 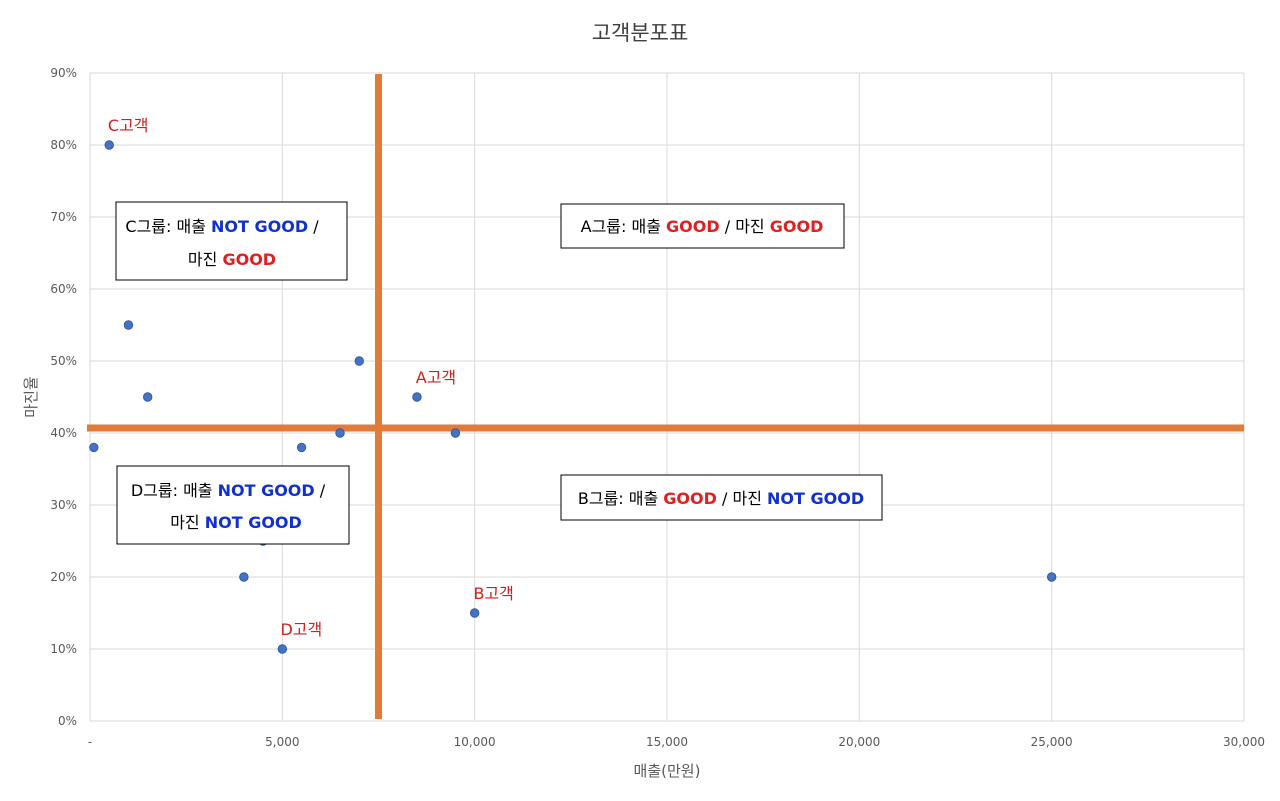 What do you see at coordinates (90, 742) in the screenshot?
I see `x-tick-label: -` at bounding box center [90, 742].